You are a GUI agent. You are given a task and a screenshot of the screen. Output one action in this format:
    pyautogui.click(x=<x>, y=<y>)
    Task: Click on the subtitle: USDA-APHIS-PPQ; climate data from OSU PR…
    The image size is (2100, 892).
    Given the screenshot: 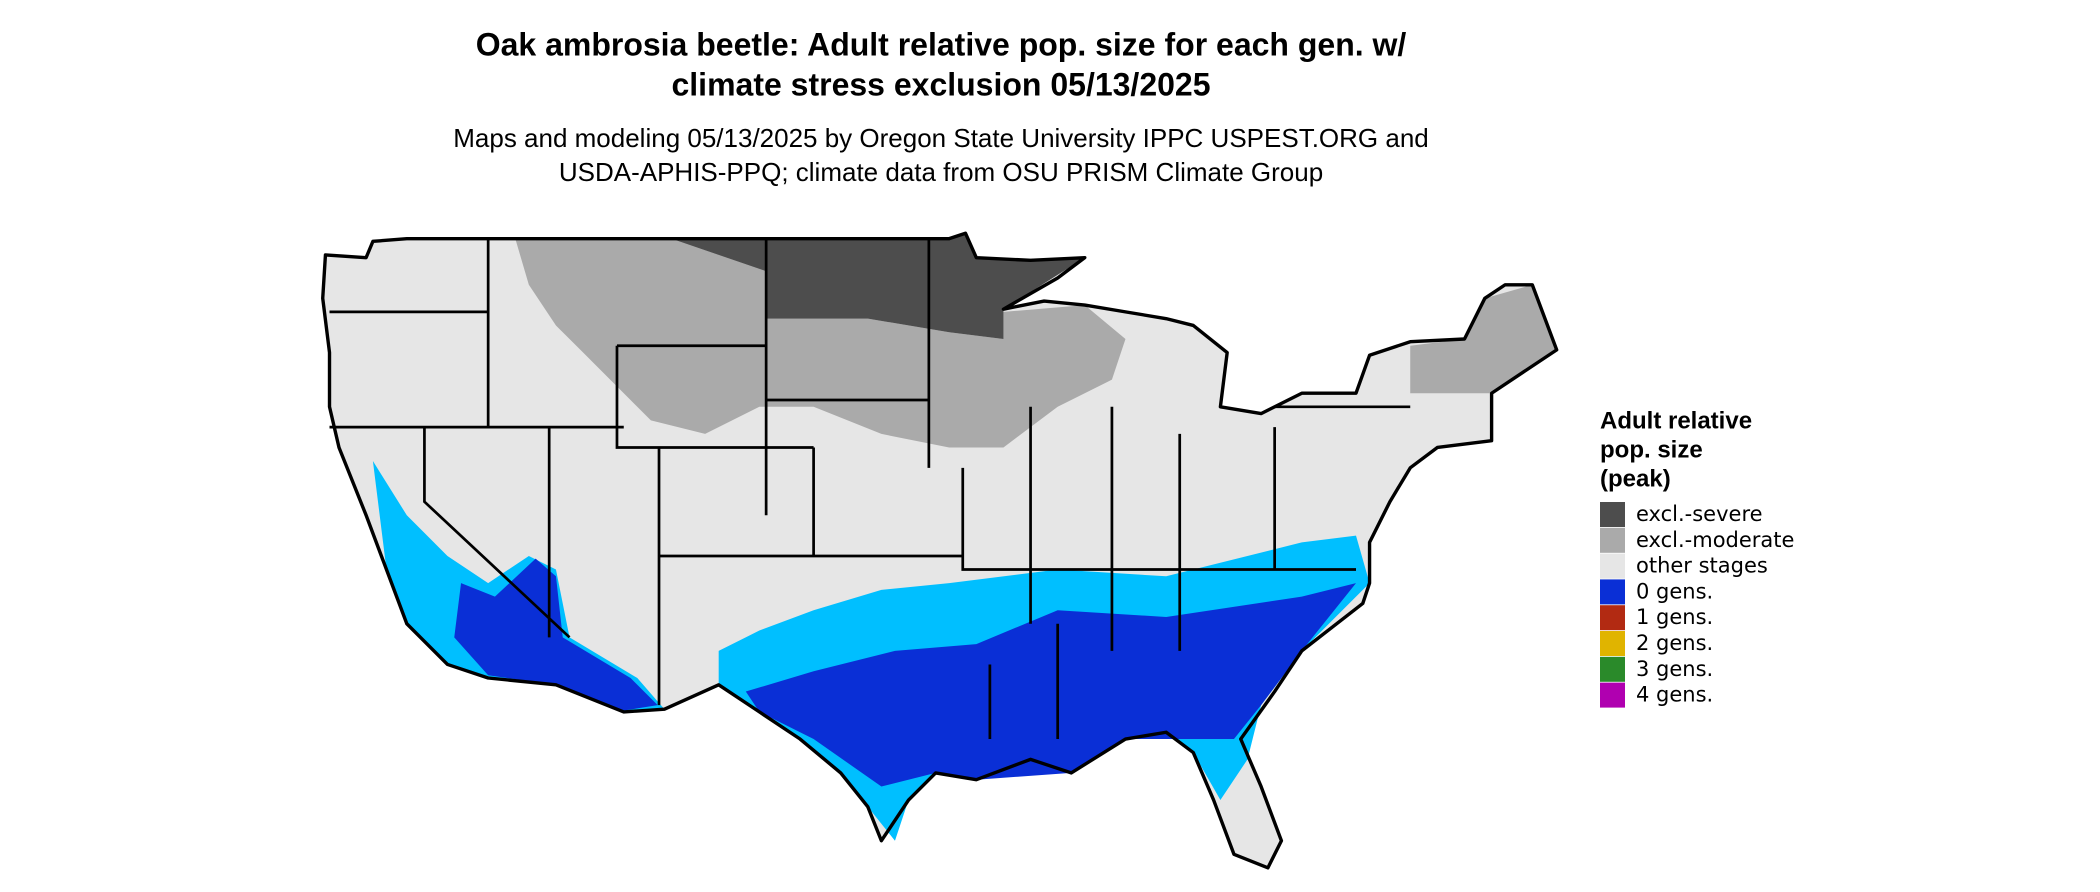 What is the action you would take?
    pyautogui.click(x=941, y=172)
    